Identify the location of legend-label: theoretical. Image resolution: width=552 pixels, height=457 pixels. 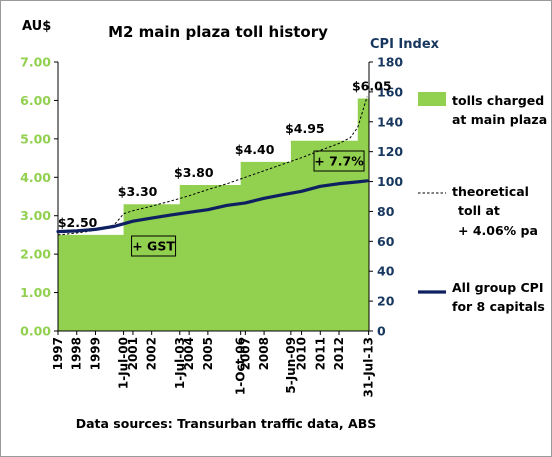
(490, 191).